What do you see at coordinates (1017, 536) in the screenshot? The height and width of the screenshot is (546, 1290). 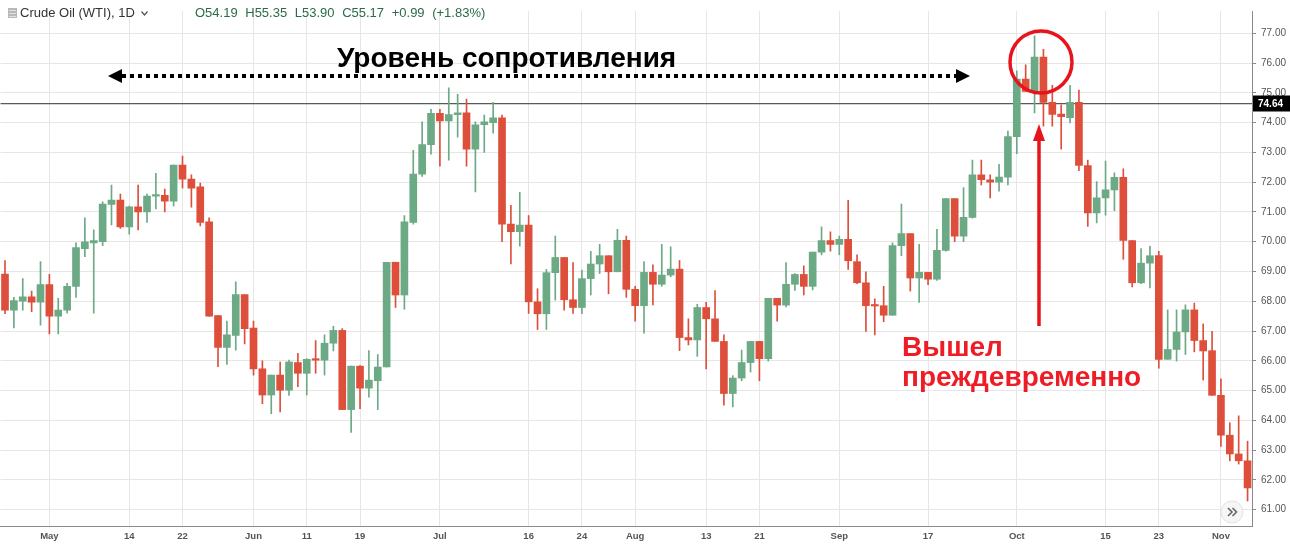 I see `x-tick-label: Oct` at bounding box center [1017, 536].